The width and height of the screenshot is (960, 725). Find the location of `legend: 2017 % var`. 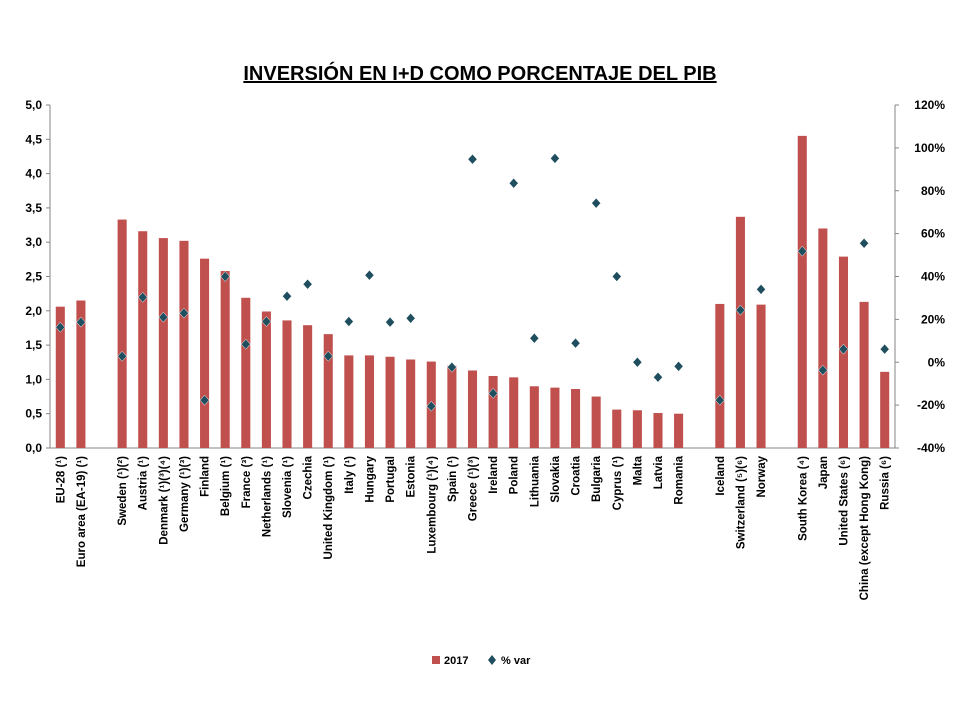

legend: 2017 % var is located at coordinates (481, 661).